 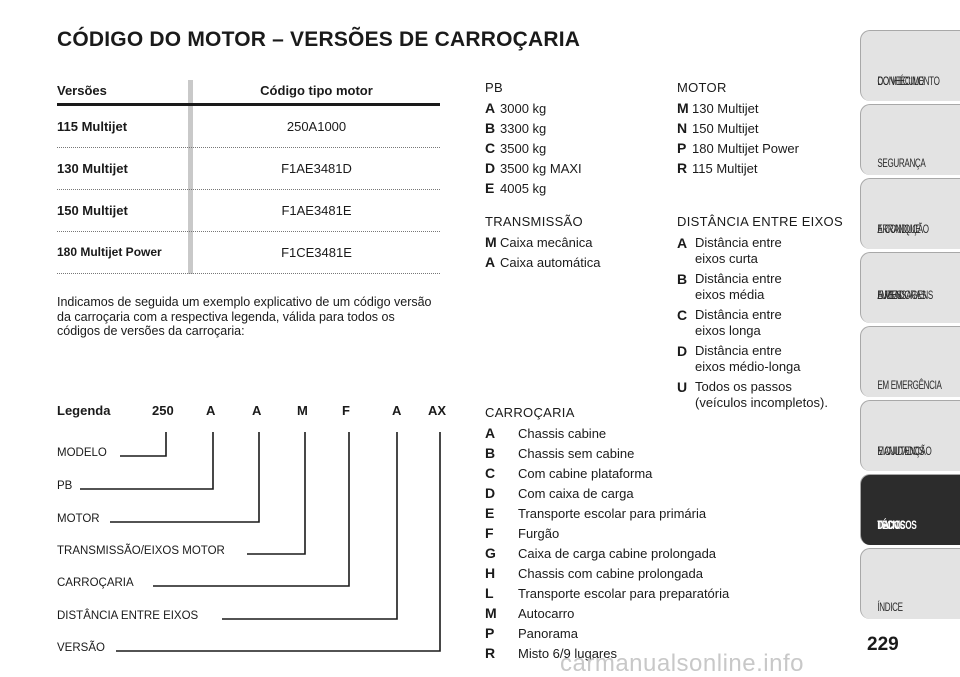 What do you see at coordinates (760, 323) in the screenshot?
I see `list-item: C Distância entre eixos longa` at bounding box center [760, 323].